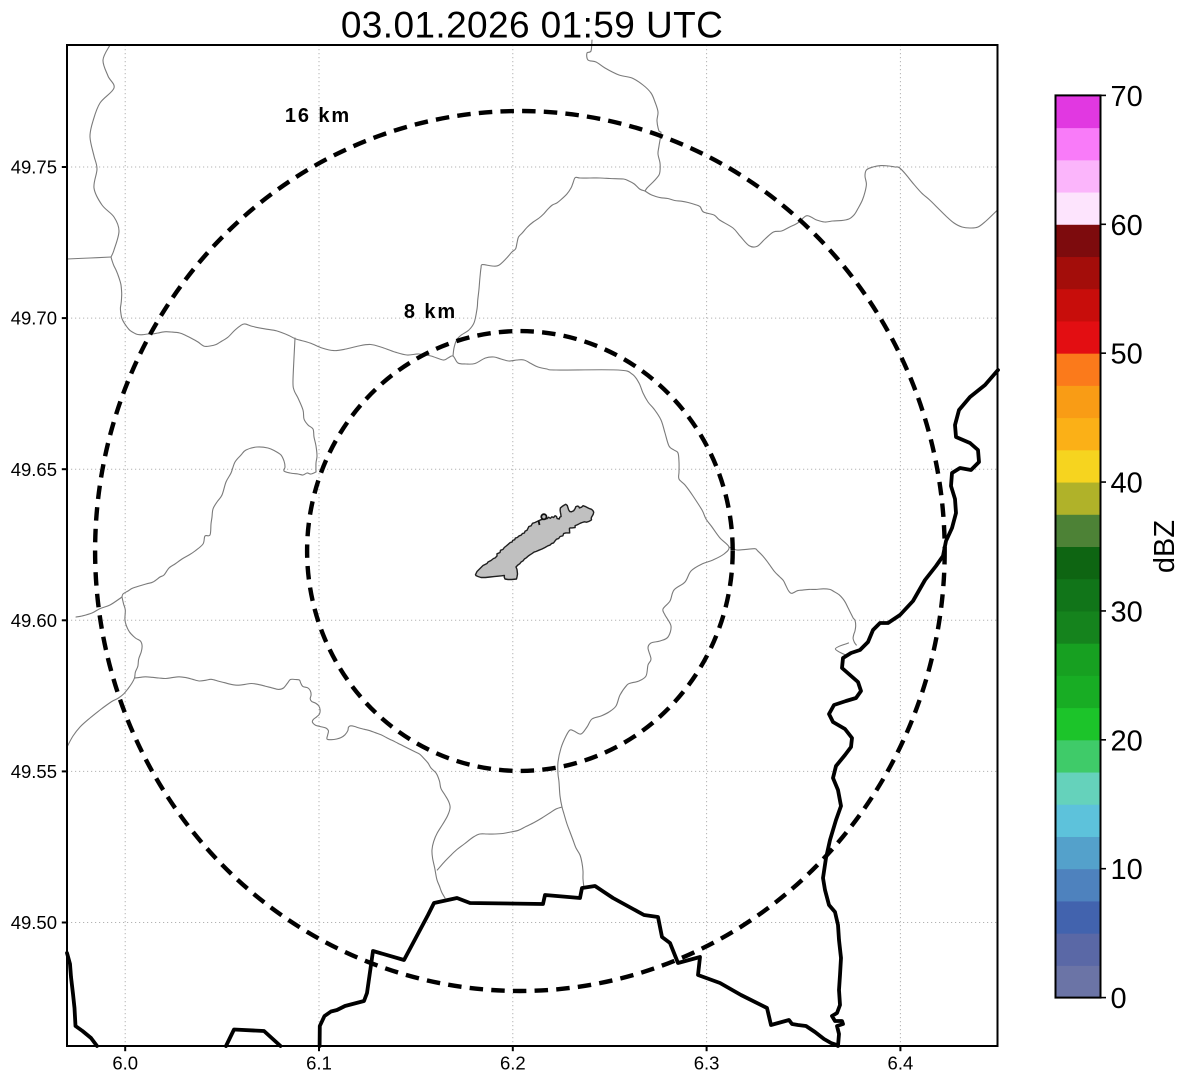  Describe the element at coordinates (1127, 355) in the screenshot. I see `svg-text: 50` at that location.